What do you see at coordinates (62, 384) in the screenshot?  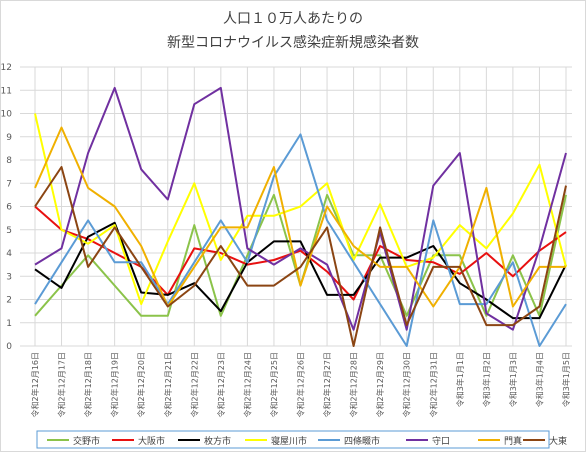 I see `x-tick-label: 令和2年12月17日` at bounding box center [62, 384].